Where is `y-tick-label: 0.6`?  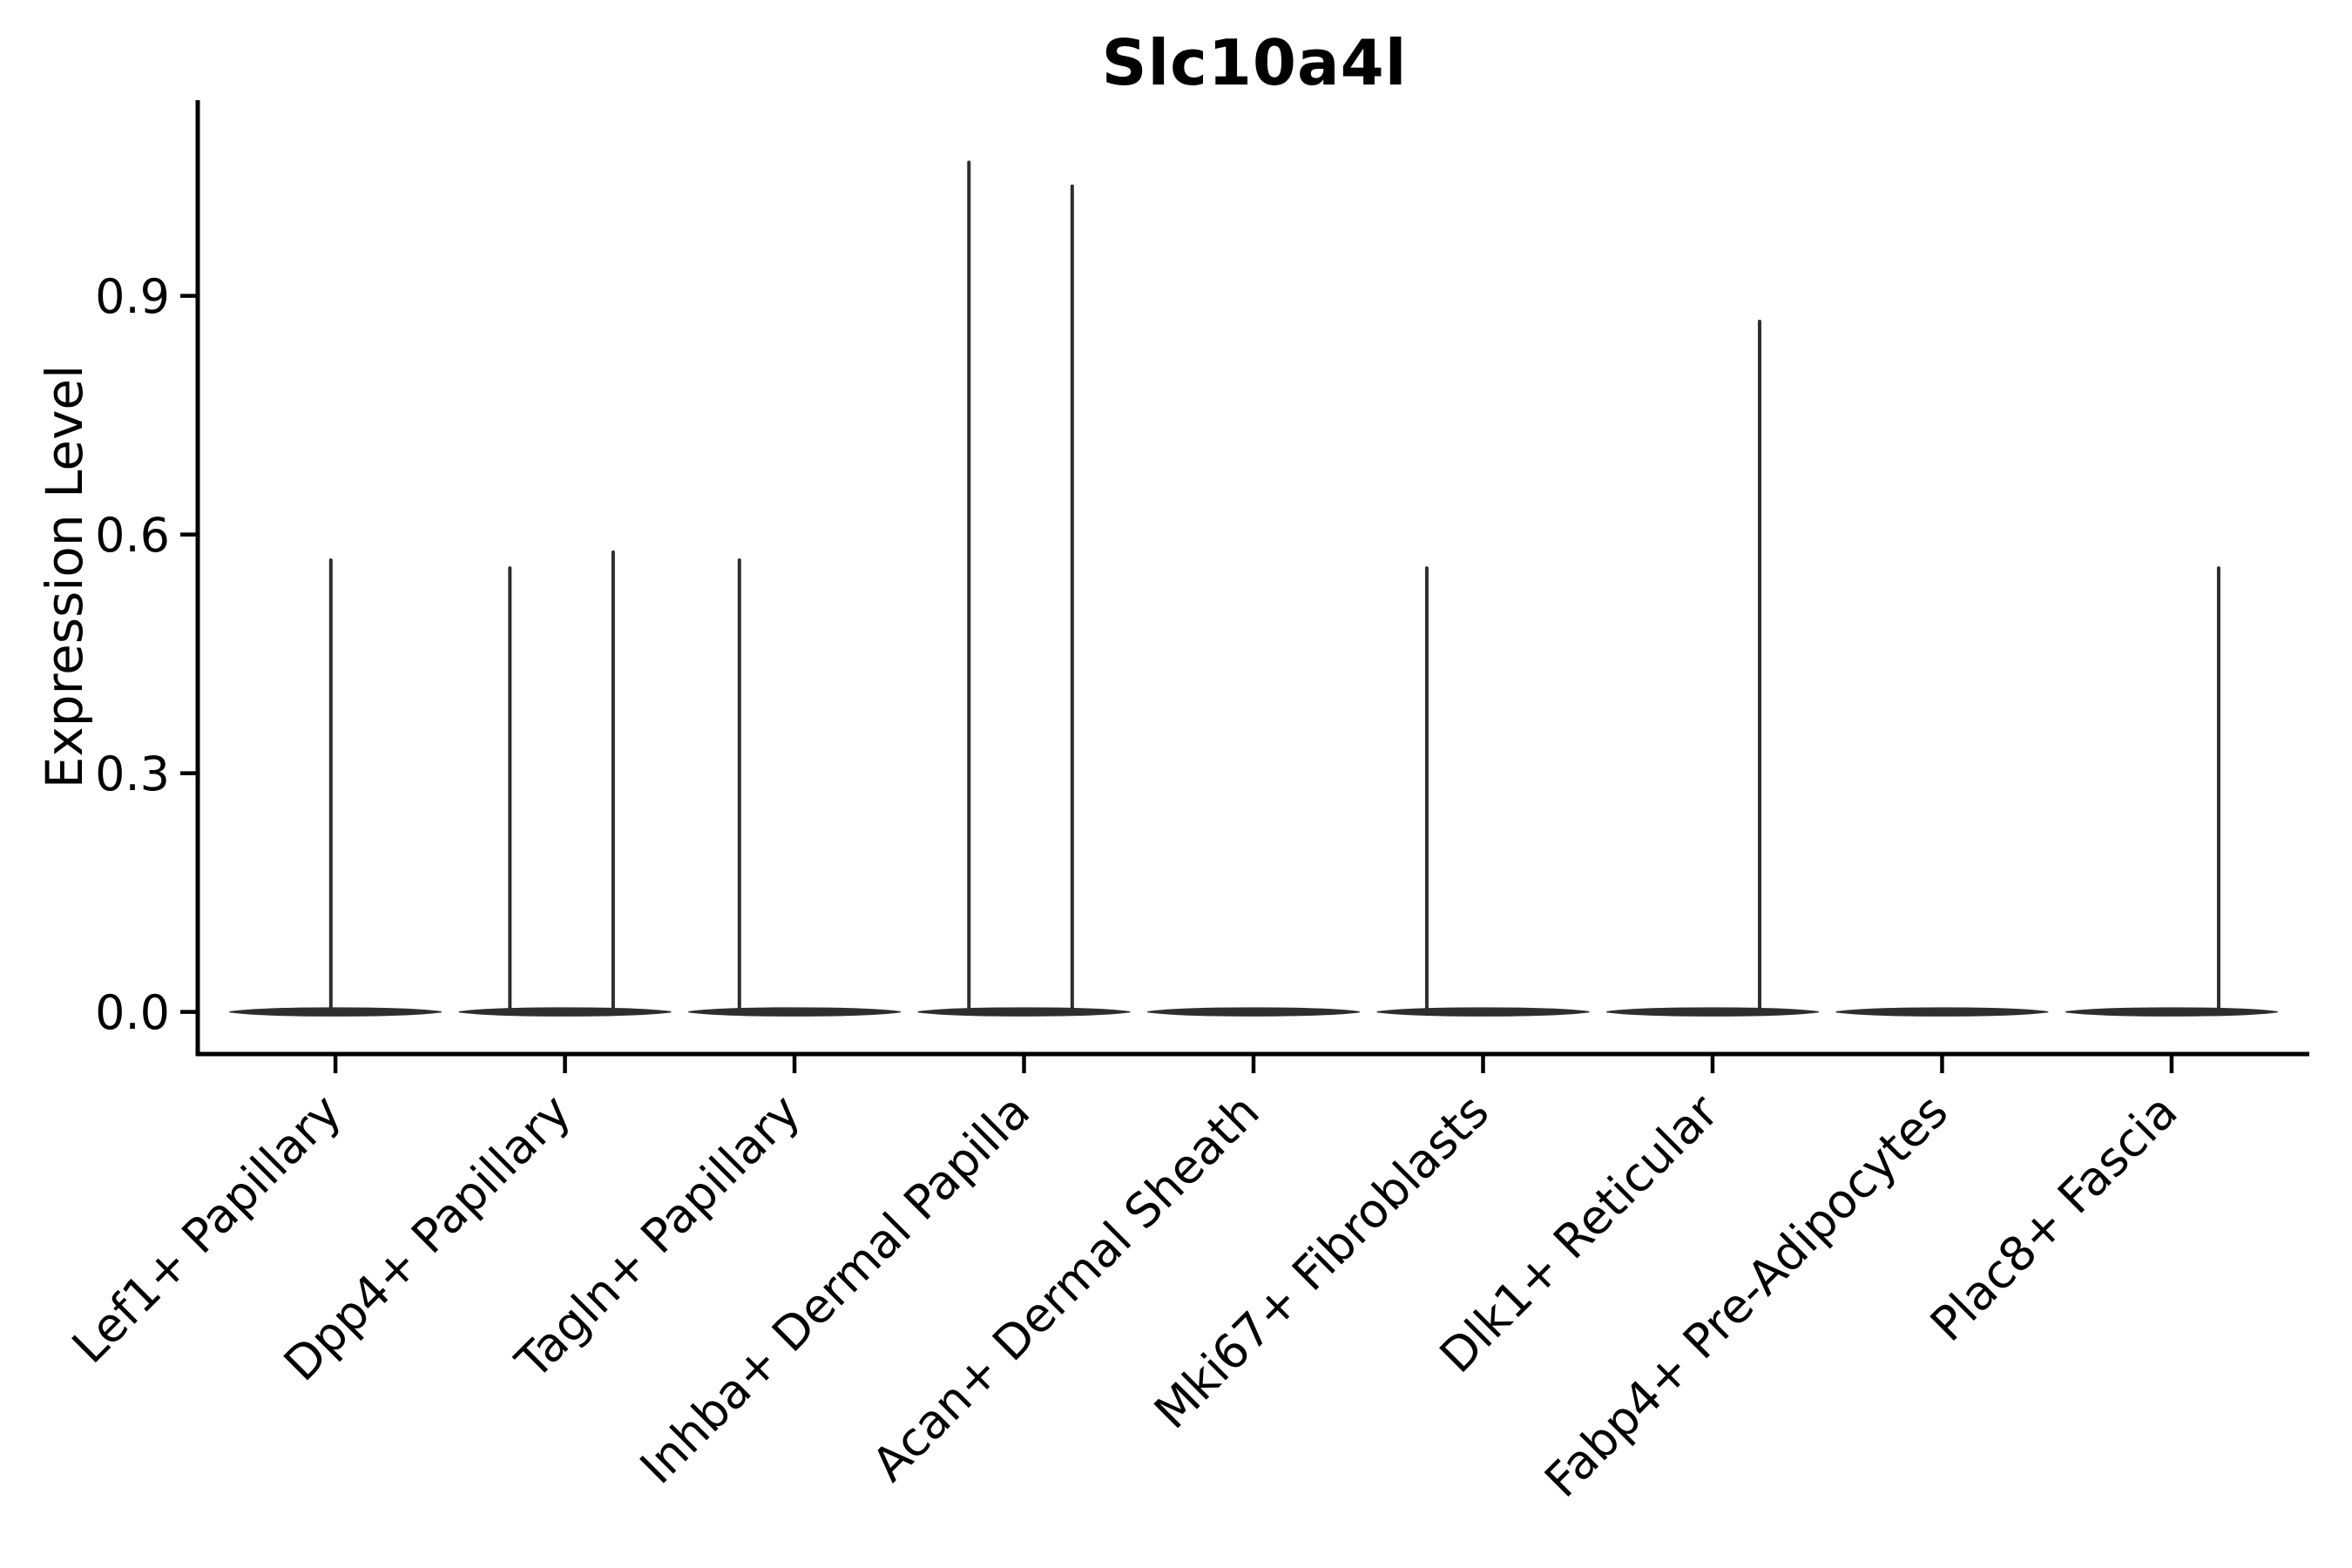
y-tick-label: 0.6 is located at coordinates (132, 535).